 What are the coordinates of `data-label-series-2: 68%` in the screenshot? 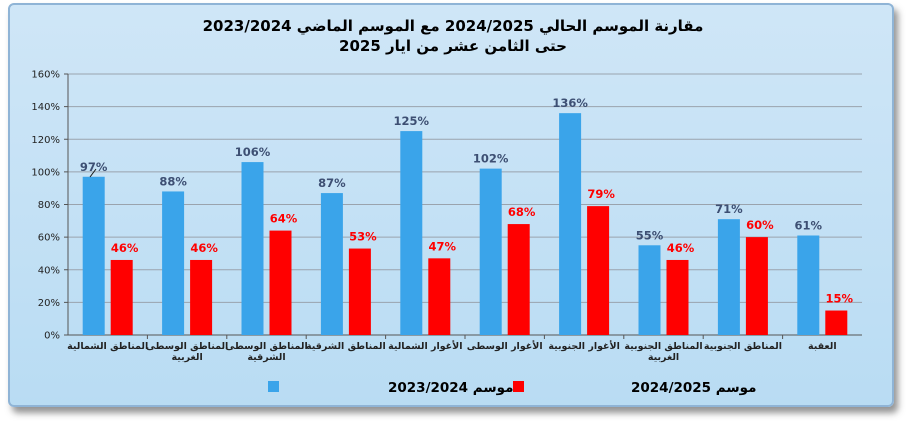 It's located at (522, 212).